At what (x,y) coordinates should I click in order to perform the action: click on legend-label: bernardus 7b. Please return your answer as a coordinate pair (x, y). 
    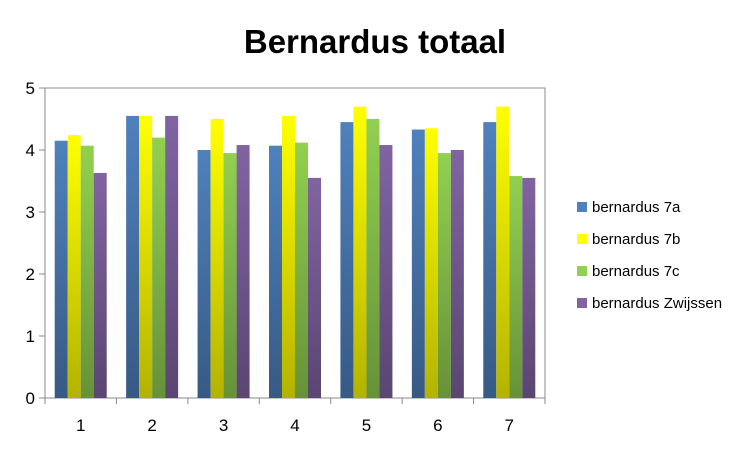
    Looking at the image, I should click on (636, 239).